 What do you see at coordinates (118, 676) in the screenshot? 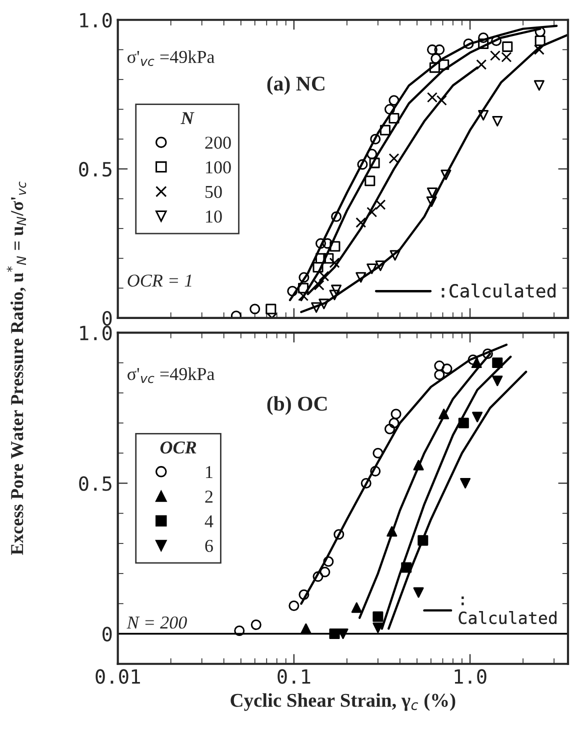
I see `x-tick-label: 0.01` at bounding box center [118, 676].